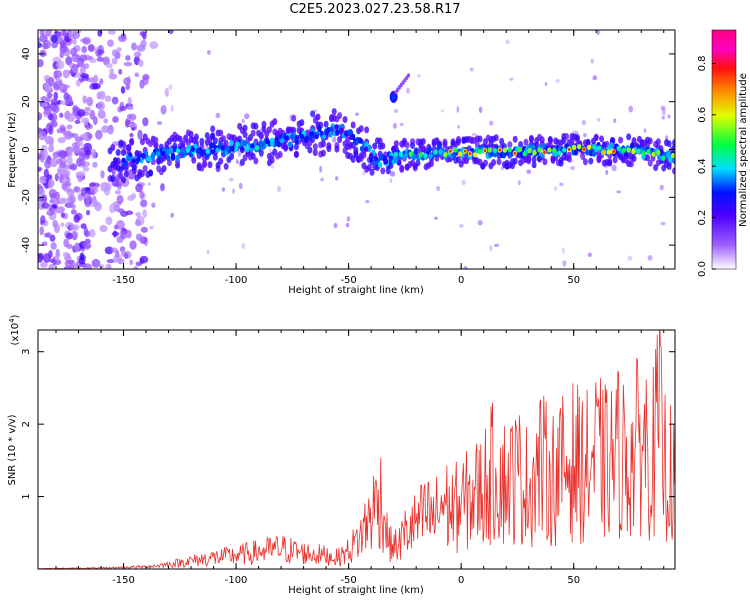 This screenshot has width=750, height=600. Describe the element at coordinates (14, 329) in the screenshot. I see `svg-text: (x104)` at that location.